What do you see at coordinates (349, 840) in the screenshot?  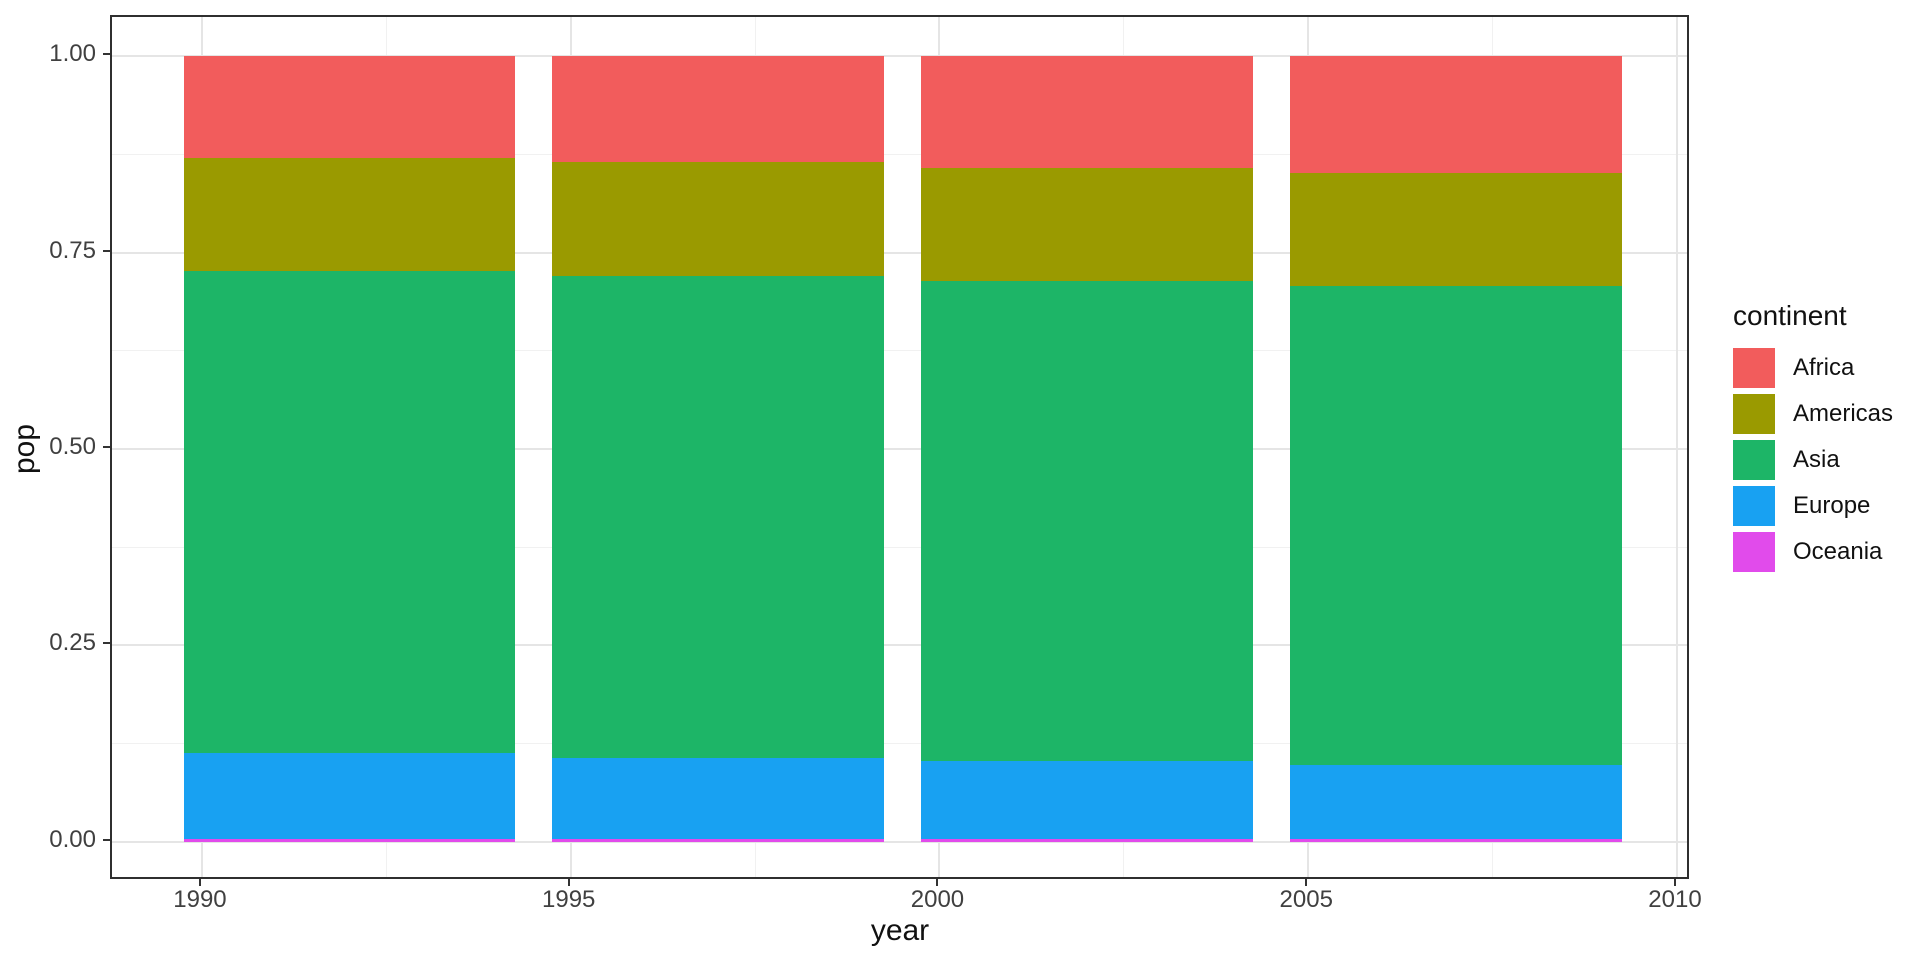 I see `bar-segment-oceania-1992` at bounding box center [349, 840].